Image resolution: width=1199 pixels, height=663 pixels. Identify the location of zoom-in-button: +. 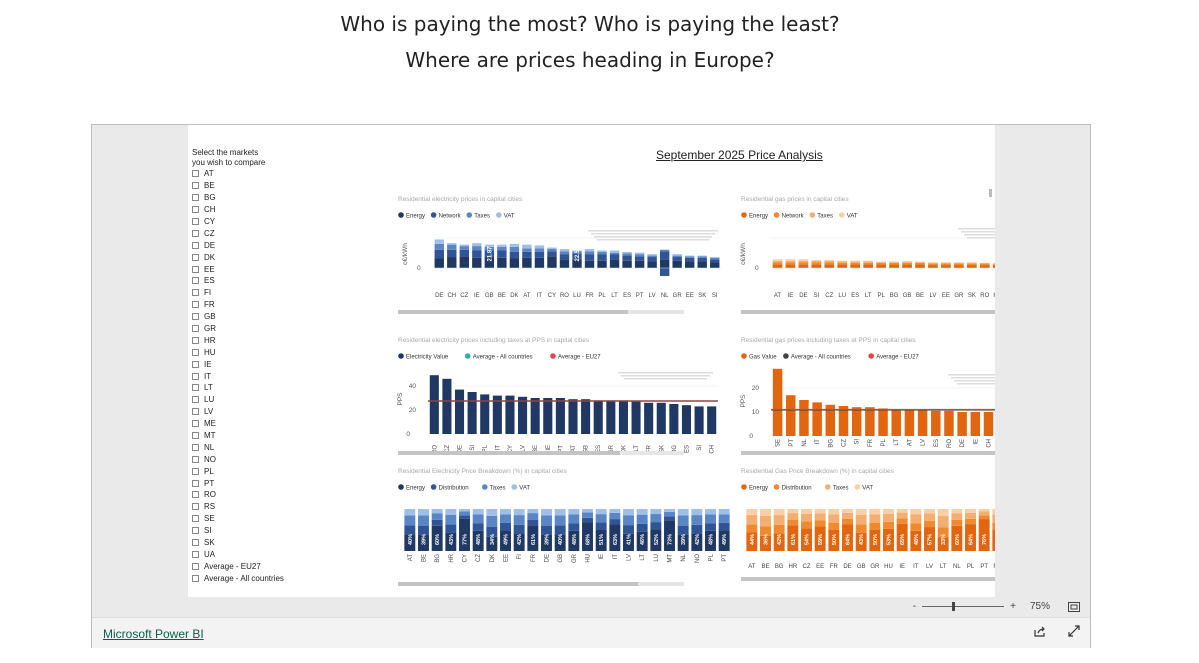
(1013, 606).